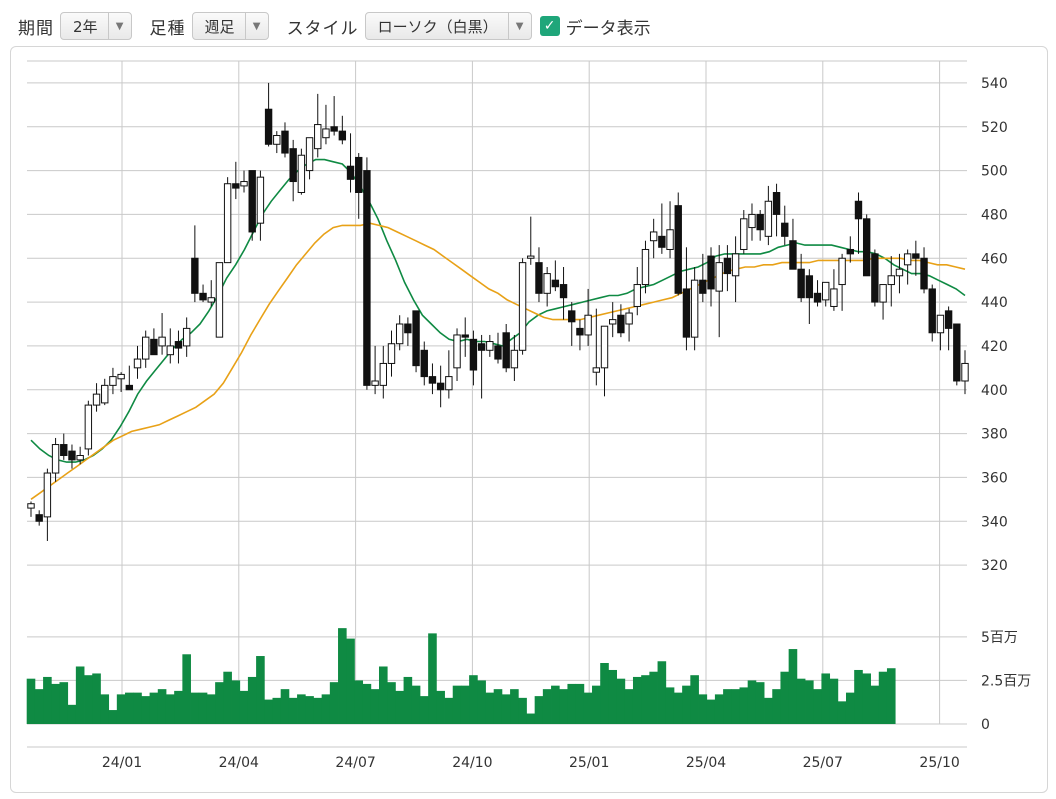 Image resolution: width=1056 pixels, height=799 pixels. I want to click on y-tick-label: 340, so click(994, 522).